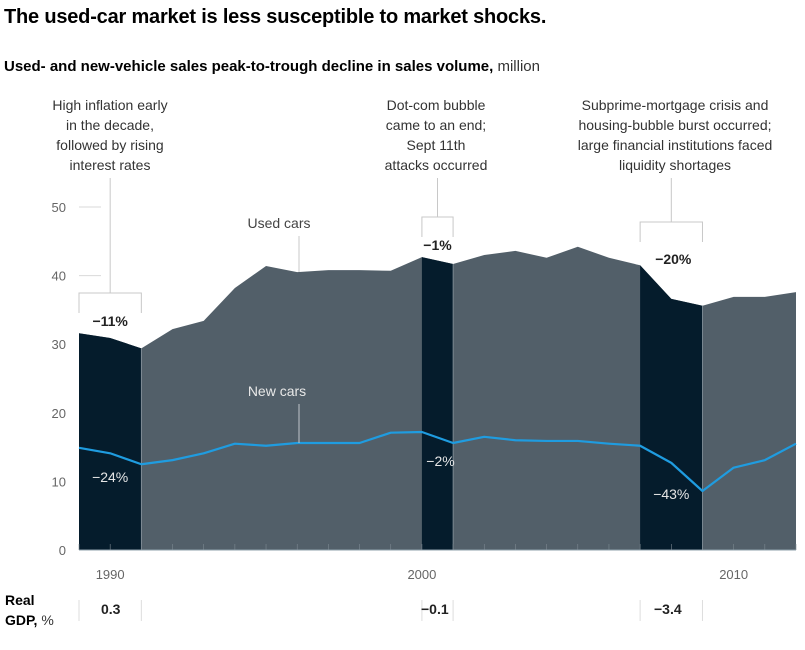  Describe the element at coordinates (421, 574) in the screenshot. I see `x-tick-label: 2000` at that location.